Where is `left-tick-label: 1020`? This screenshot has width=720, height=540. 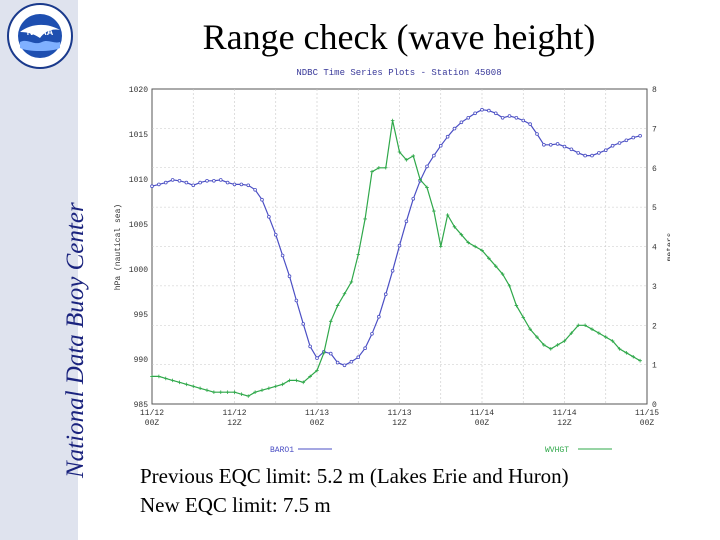 left-tick-label: 1020 is located at coordinates (138, 90).